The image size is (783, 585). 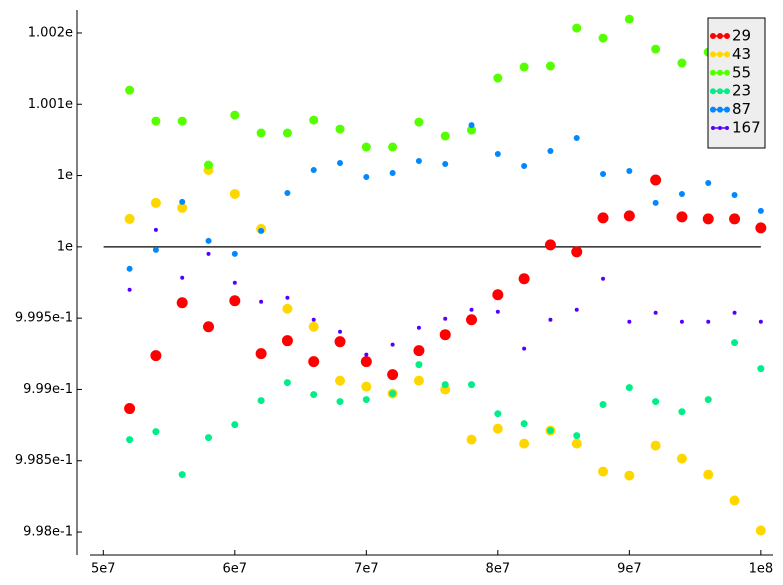 I want to click on legend-label: 29, so click(x=741, y=36).